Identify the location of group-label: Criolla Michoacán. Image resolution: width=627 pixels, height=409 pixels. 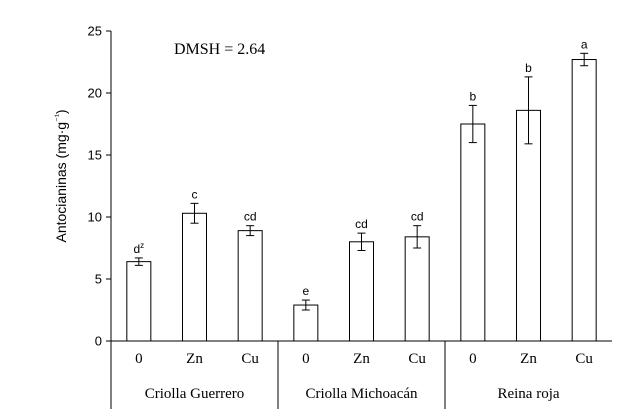
(361, 394).